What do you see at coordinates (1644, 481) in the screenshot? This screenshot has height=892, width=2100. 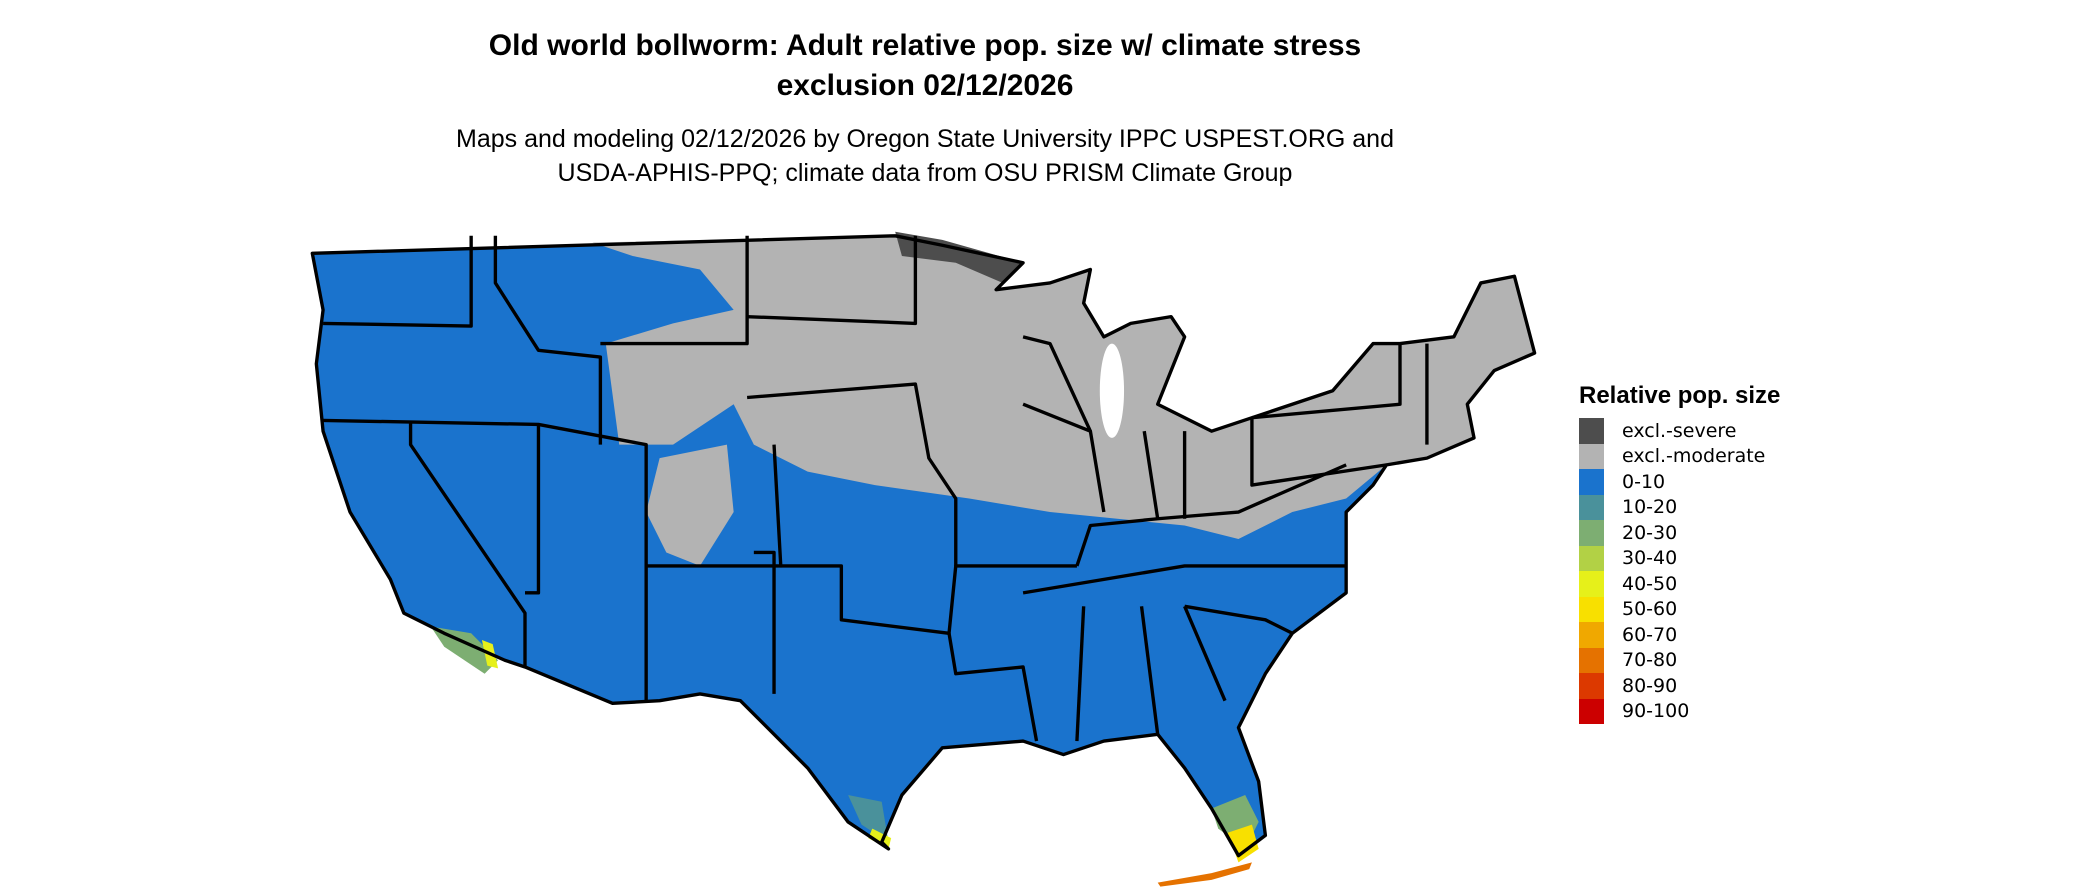 I see `legend-label: 0-10` at bounding box center [1644, 481].